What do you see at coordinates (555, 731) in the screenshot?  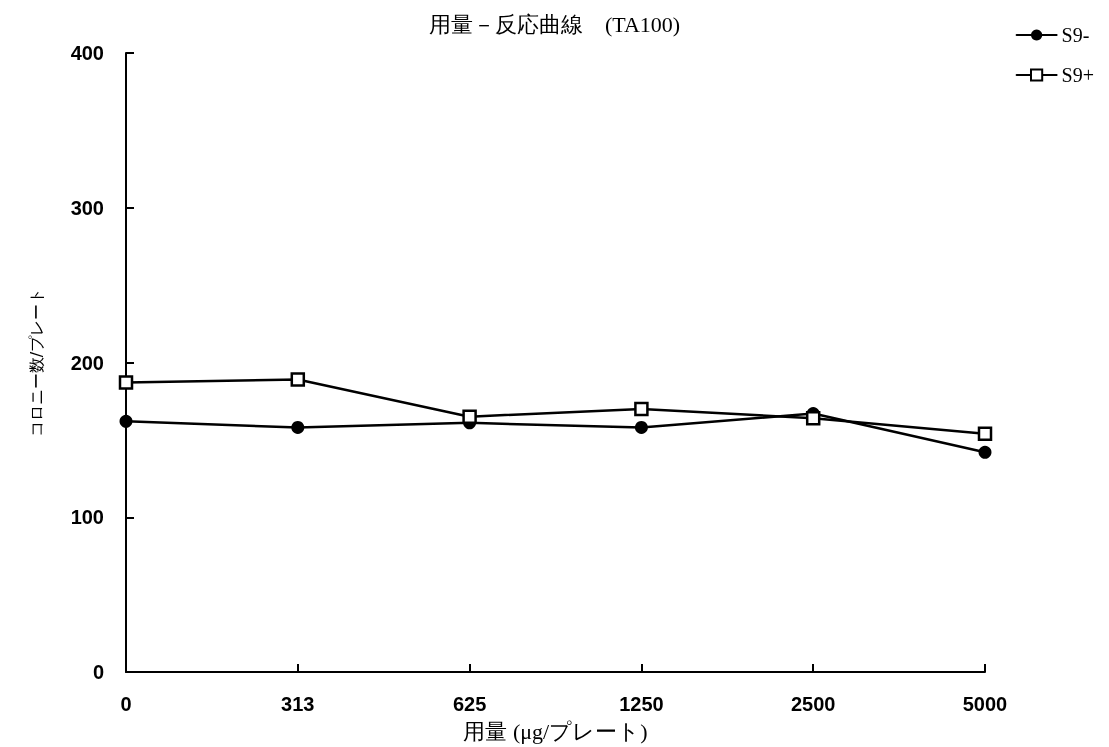 I see `x-axis-title: 用量 (μg/プレート)` at bounding box center [555, 731].